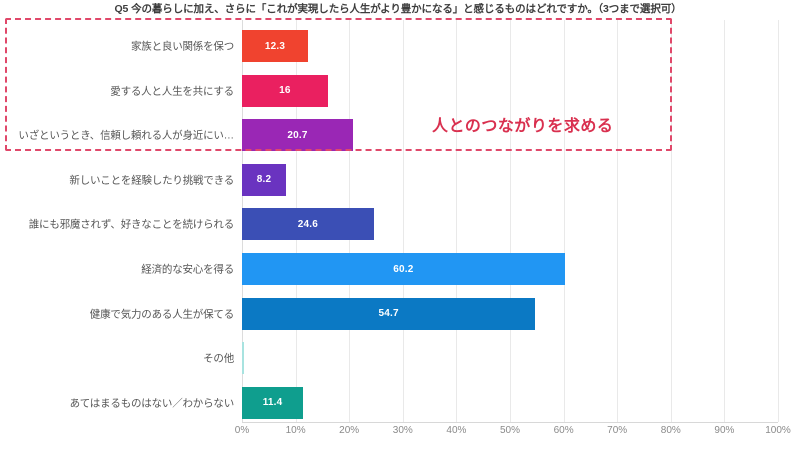 This screenshot has width=796, height=450. Describe the element at coordinates (523, 126) in the screenshot. I see `annotation-label: 人とのつながりを求める` at that location.